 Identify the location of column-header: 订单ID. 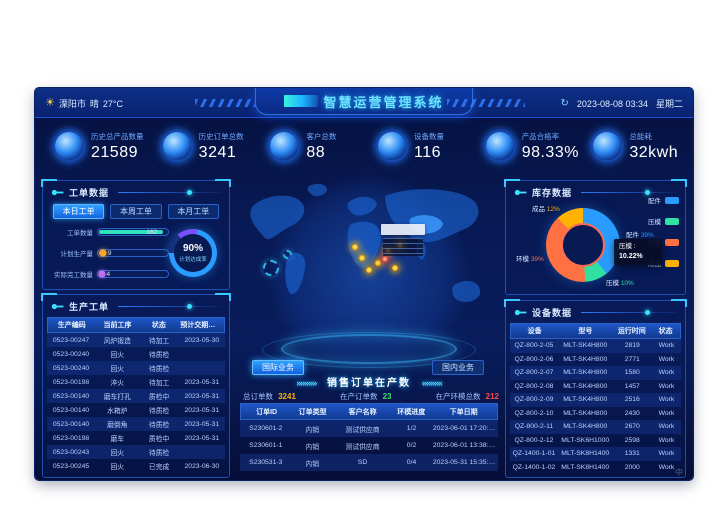
(267, 412).